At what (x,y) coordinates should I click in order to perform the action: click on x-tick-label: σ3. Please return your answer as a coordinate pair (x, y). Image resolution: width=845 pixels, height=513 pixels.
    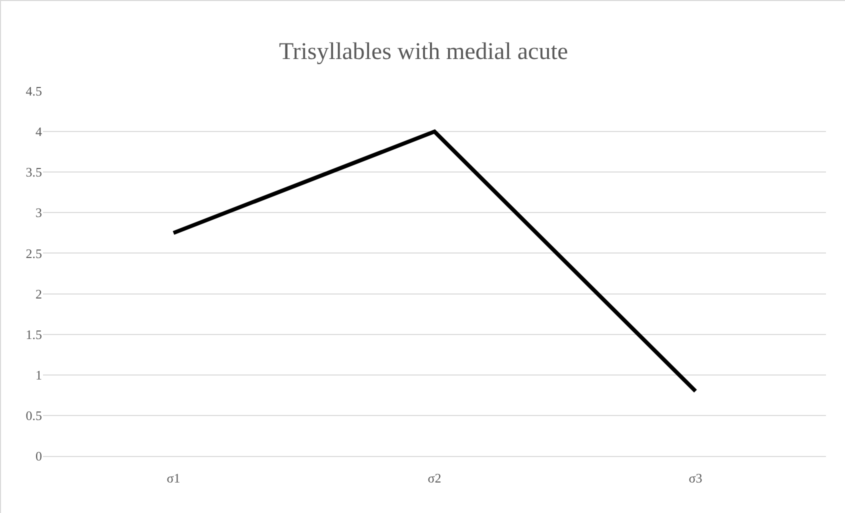
    Looking at the image, I should click on (695, 478).